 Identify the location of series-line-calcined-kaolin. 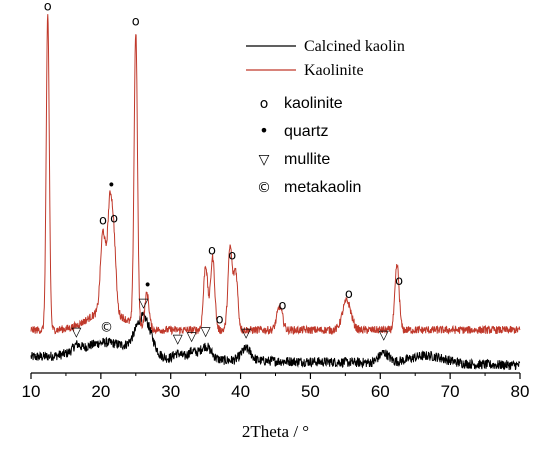
(275, 341).